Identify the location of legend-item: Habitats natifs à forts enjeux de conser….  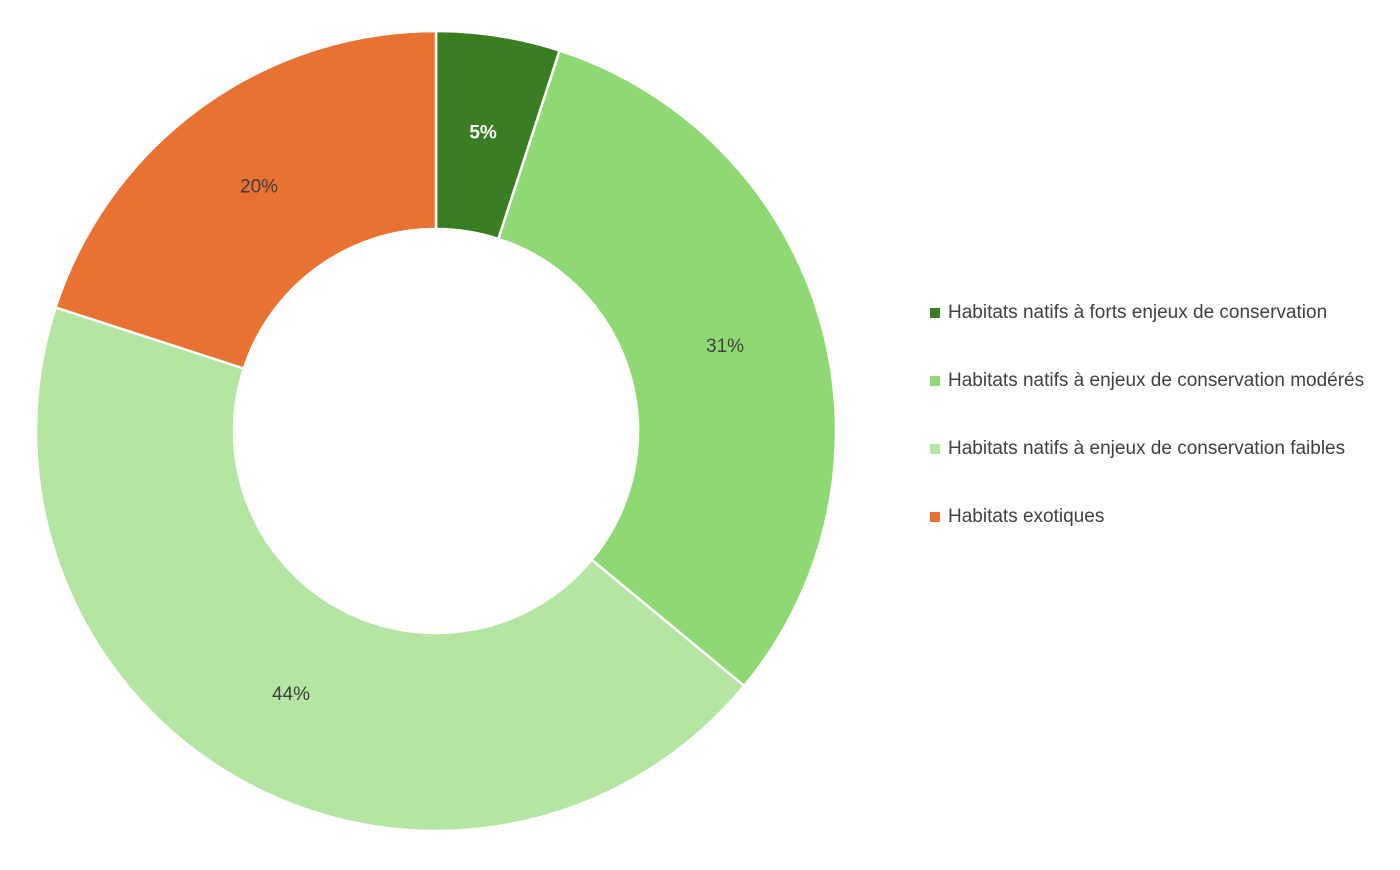
(1155, 313).